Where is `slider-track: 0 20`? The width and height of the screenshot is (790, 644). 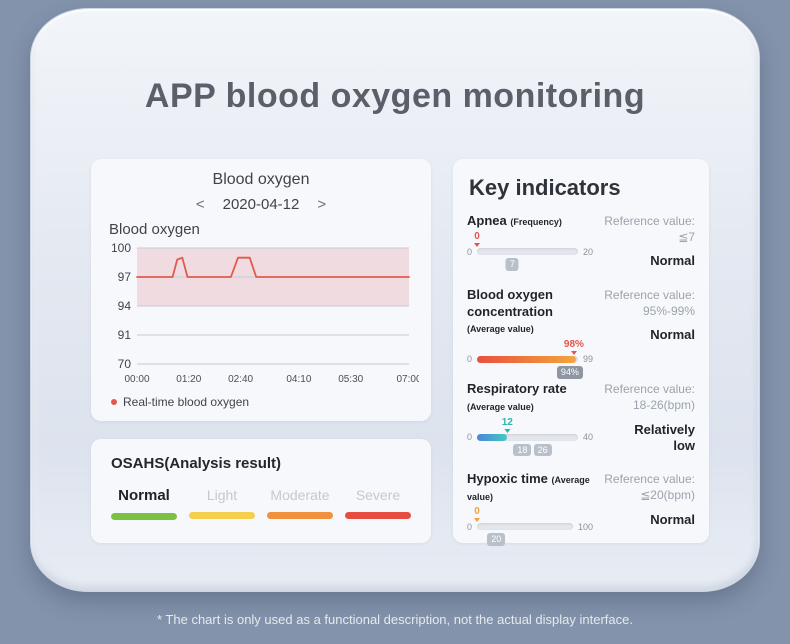
slider-track: 0 20 is located at coordinates (523, 527).